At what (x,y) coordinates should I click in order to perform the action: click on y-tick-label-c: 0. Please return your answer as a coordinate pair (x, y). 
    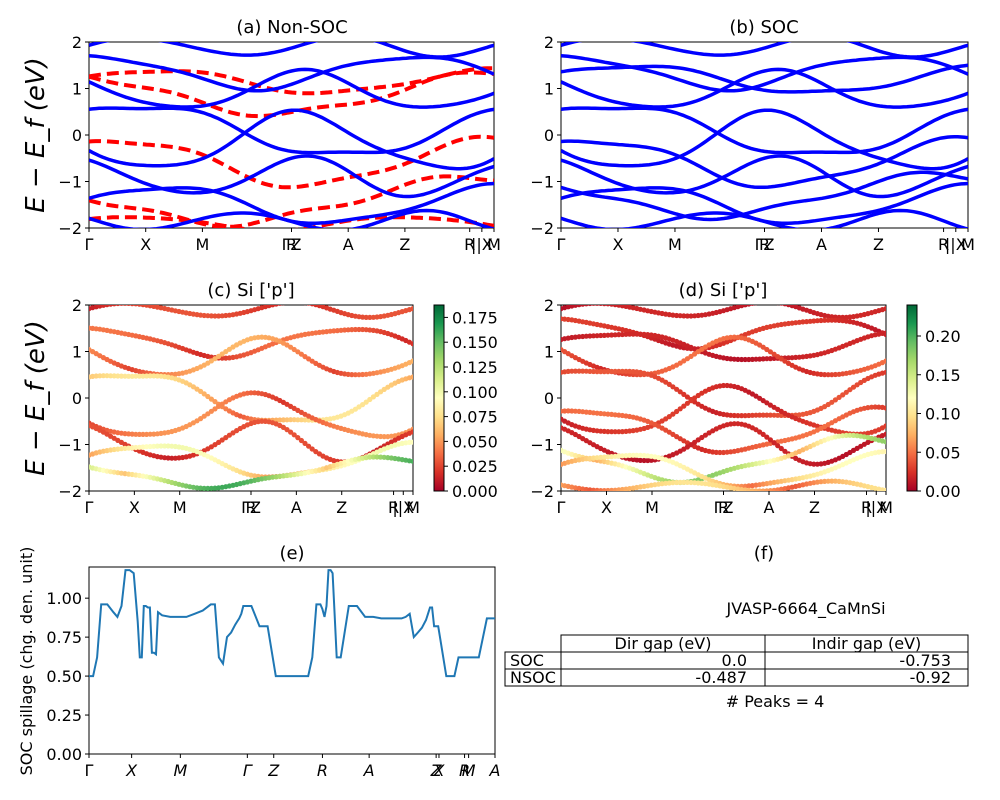
    Looking at the image, I should click on (77, 398).